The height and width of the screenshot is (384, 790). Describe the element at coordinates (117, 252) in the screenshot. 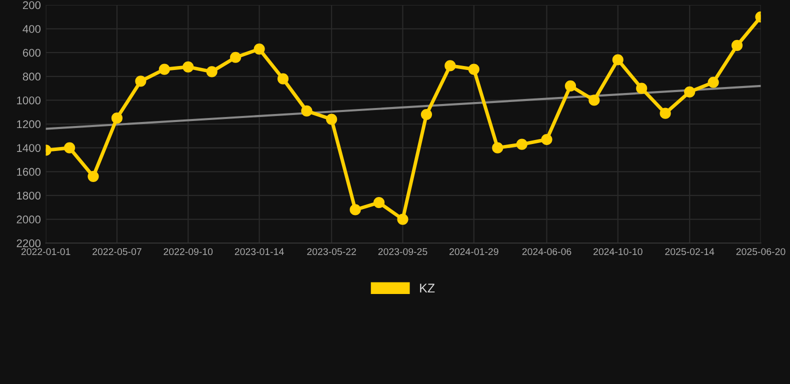

I see `x-tick-label: 2022-05-07` at that location.